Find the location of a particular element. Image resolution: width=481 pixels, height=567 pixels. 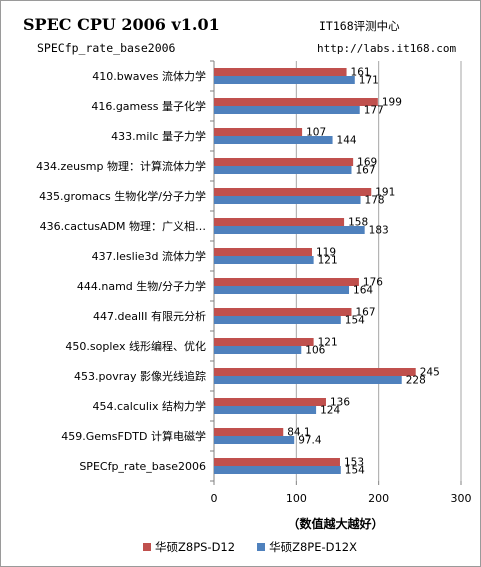

legend-label-series-1: 华硕Z8PS-D12 is located at coordinates (195, 547).